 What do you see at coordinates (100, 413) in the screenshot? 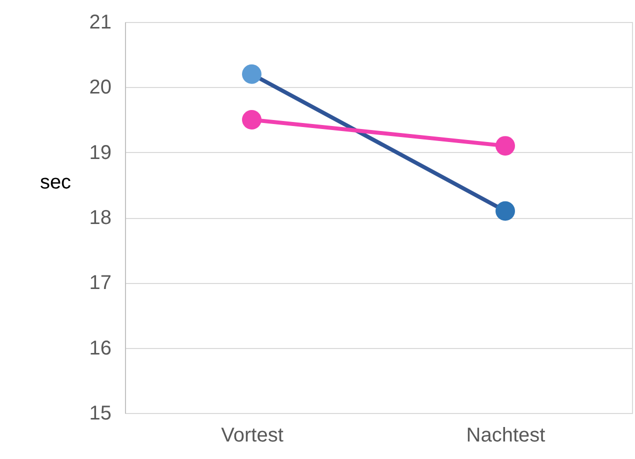
I see `y-tick-label: 15` at bounding box center [100, 413].